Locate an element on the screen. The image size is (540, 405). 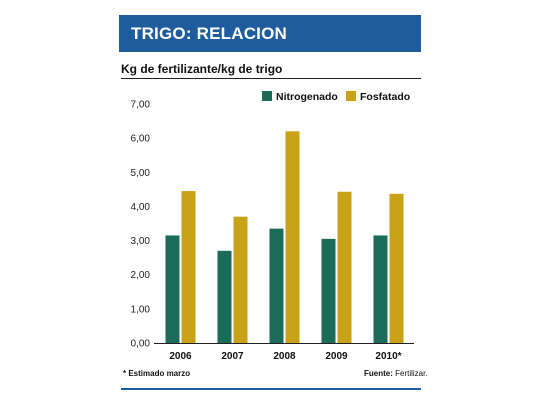
bar-fosfatado-2008 is located at coordinates (292, 237).